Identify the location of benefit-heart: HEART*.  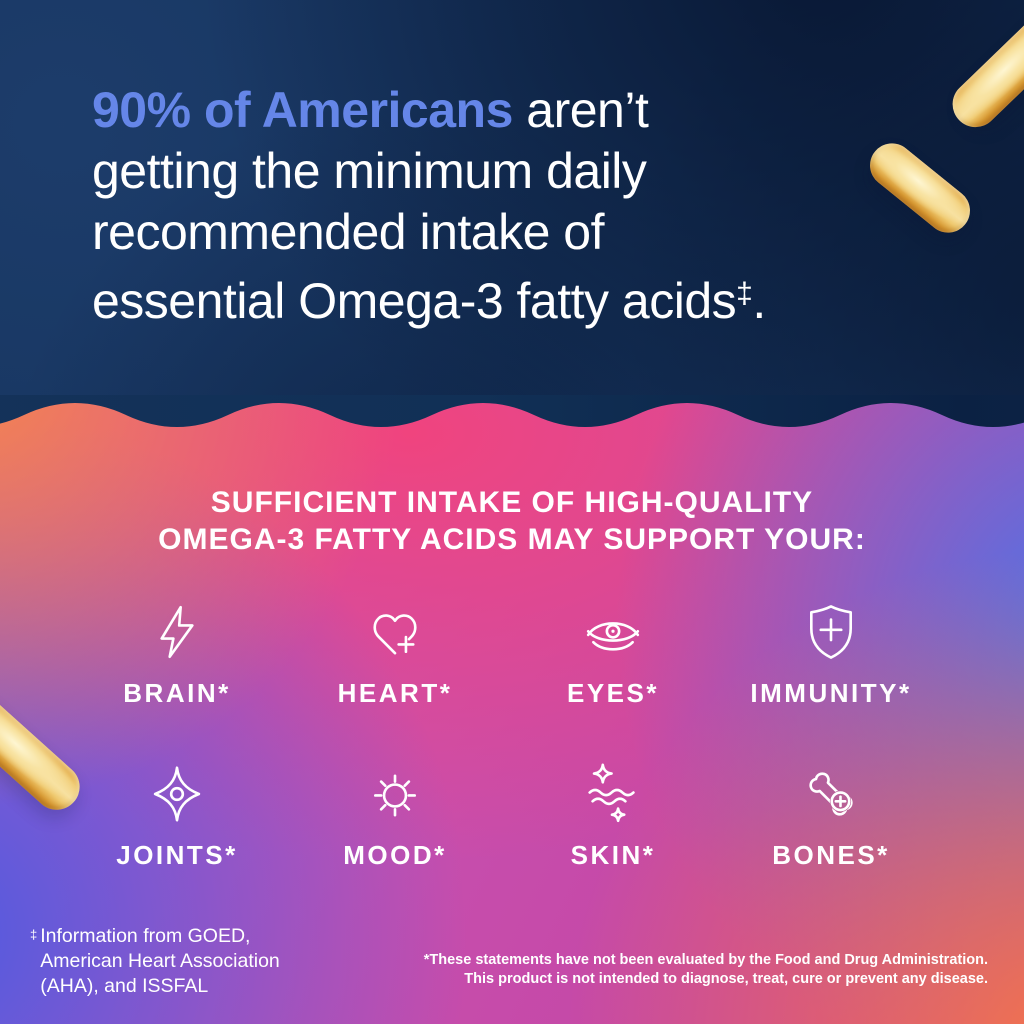
(395, 654).